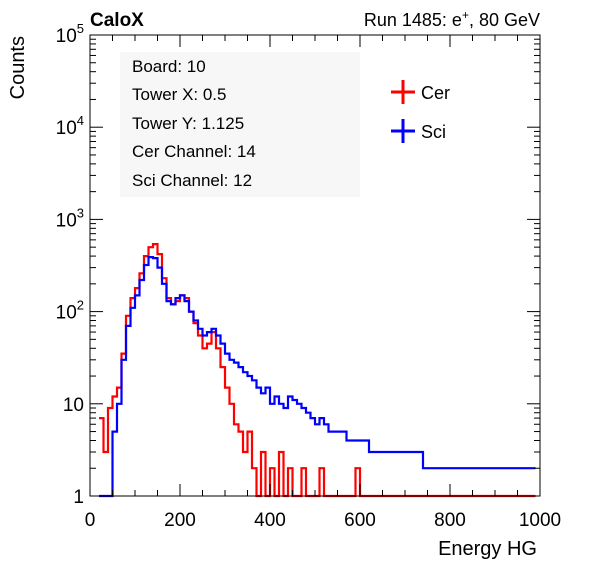  I want to click on y-tick-label: 10³, so click(70, 218).